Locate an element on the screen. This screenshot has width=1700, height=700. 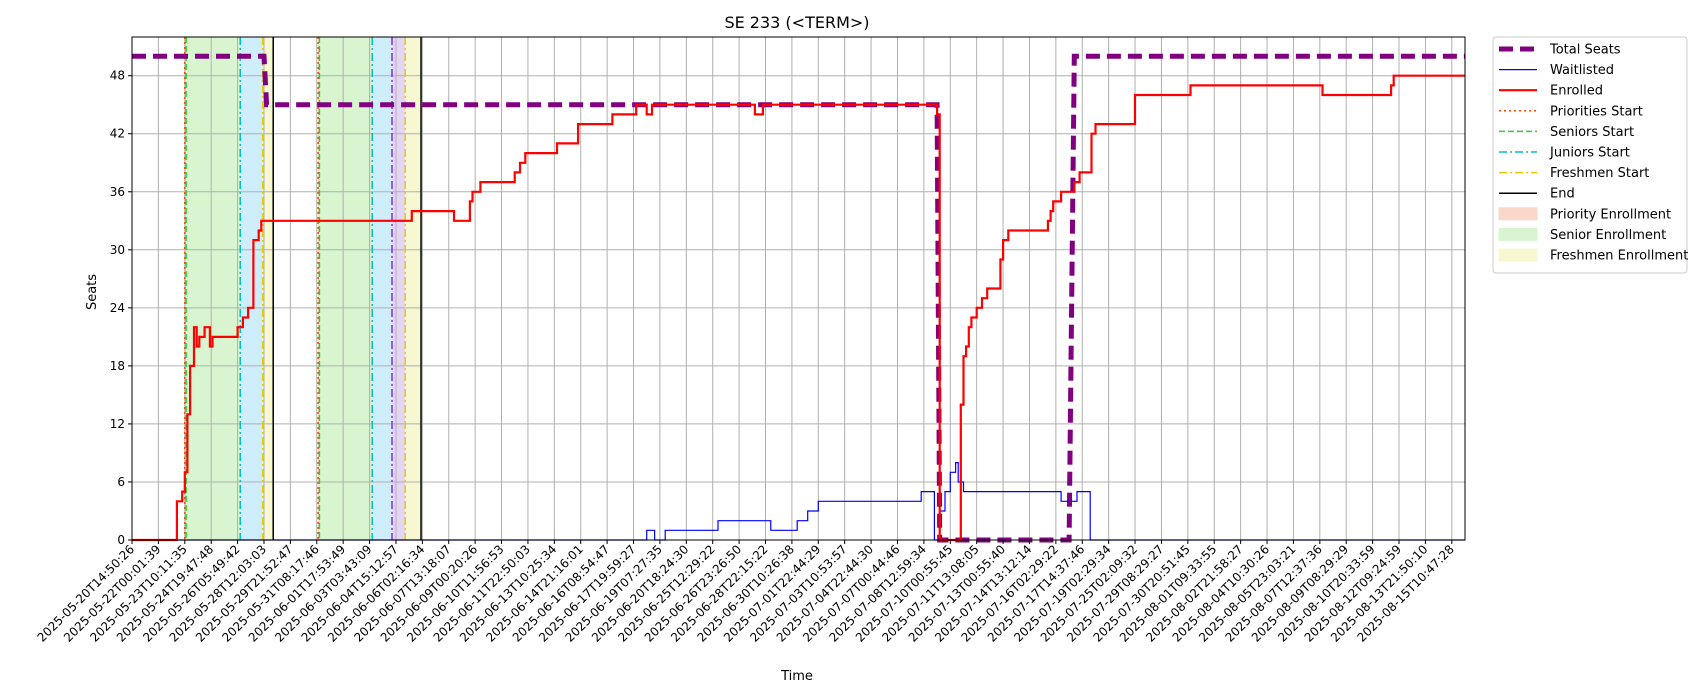
y-axis-label: Seats is located at coordinates (92, 292).